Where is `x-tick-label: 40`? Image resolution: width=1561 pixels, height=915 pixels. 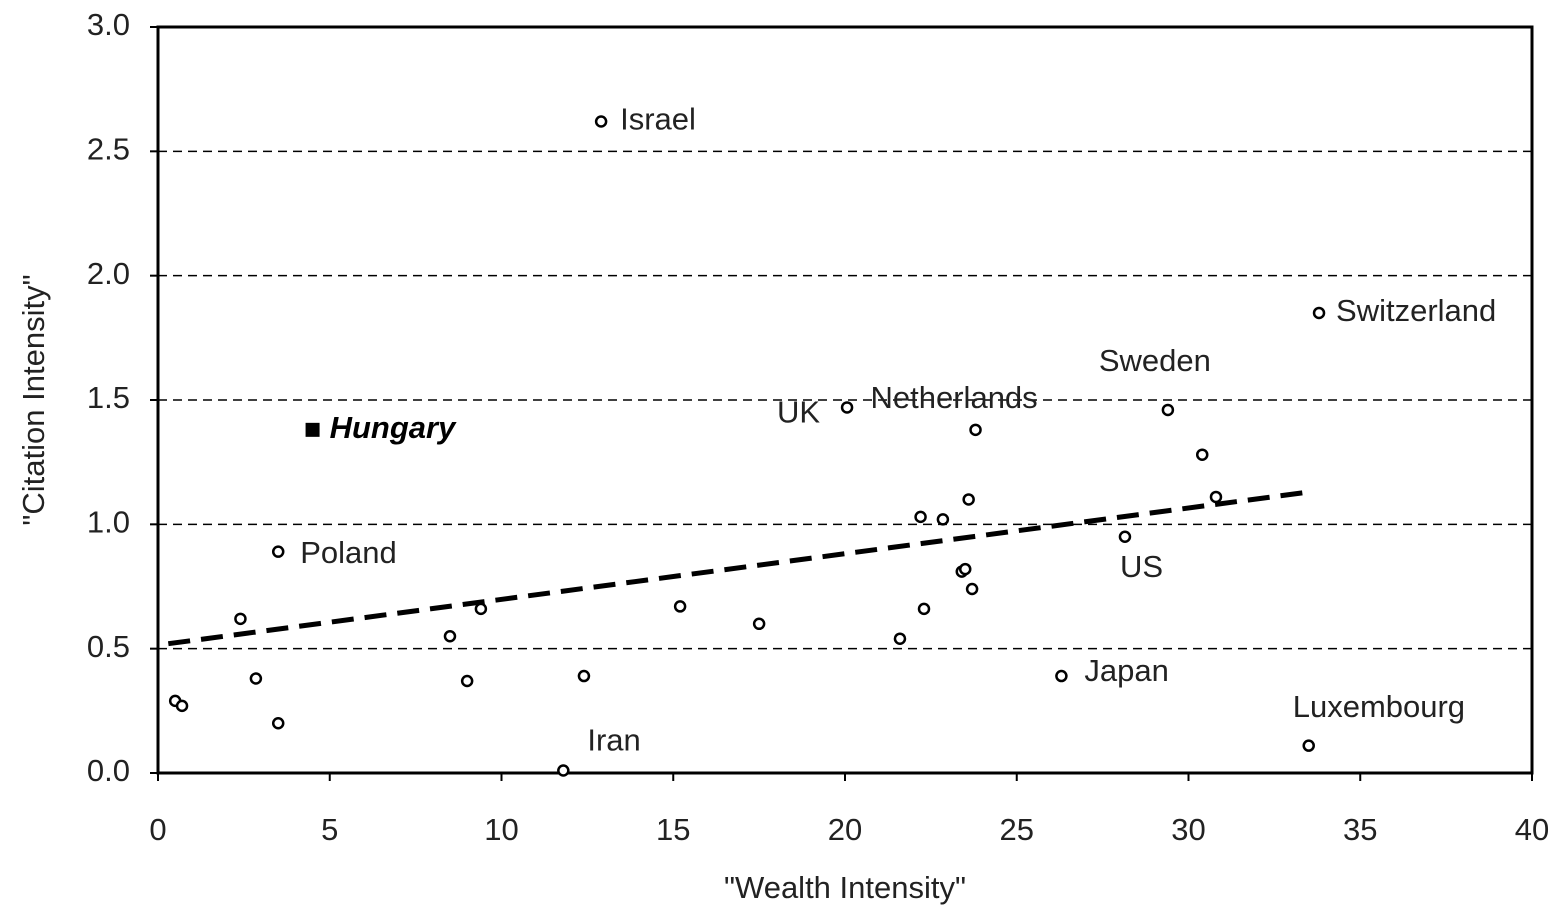
x-tick-label: 40 is located at coordinates (1532, 829).